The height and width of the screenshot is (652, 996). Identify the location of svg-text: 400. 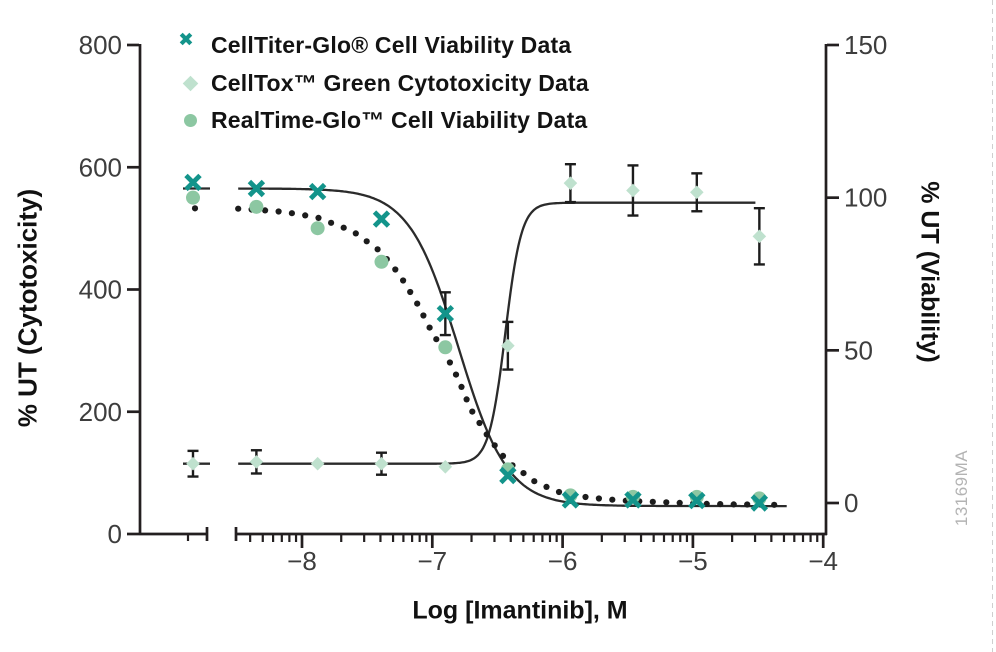
(100, 290).